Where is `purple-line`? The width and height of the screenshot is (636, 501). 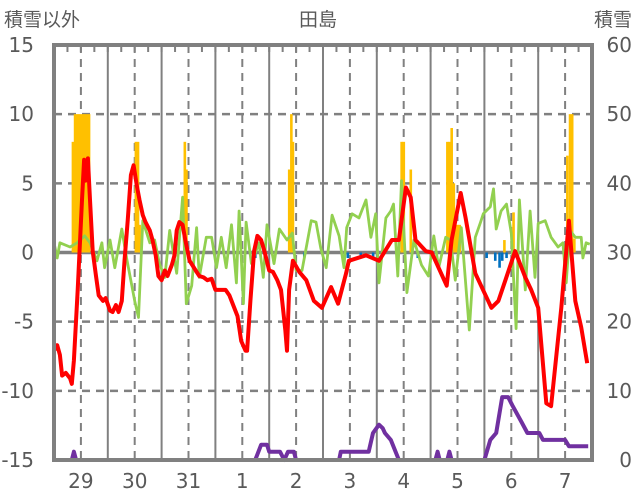
purple-line is located at coordinates (321, 428).